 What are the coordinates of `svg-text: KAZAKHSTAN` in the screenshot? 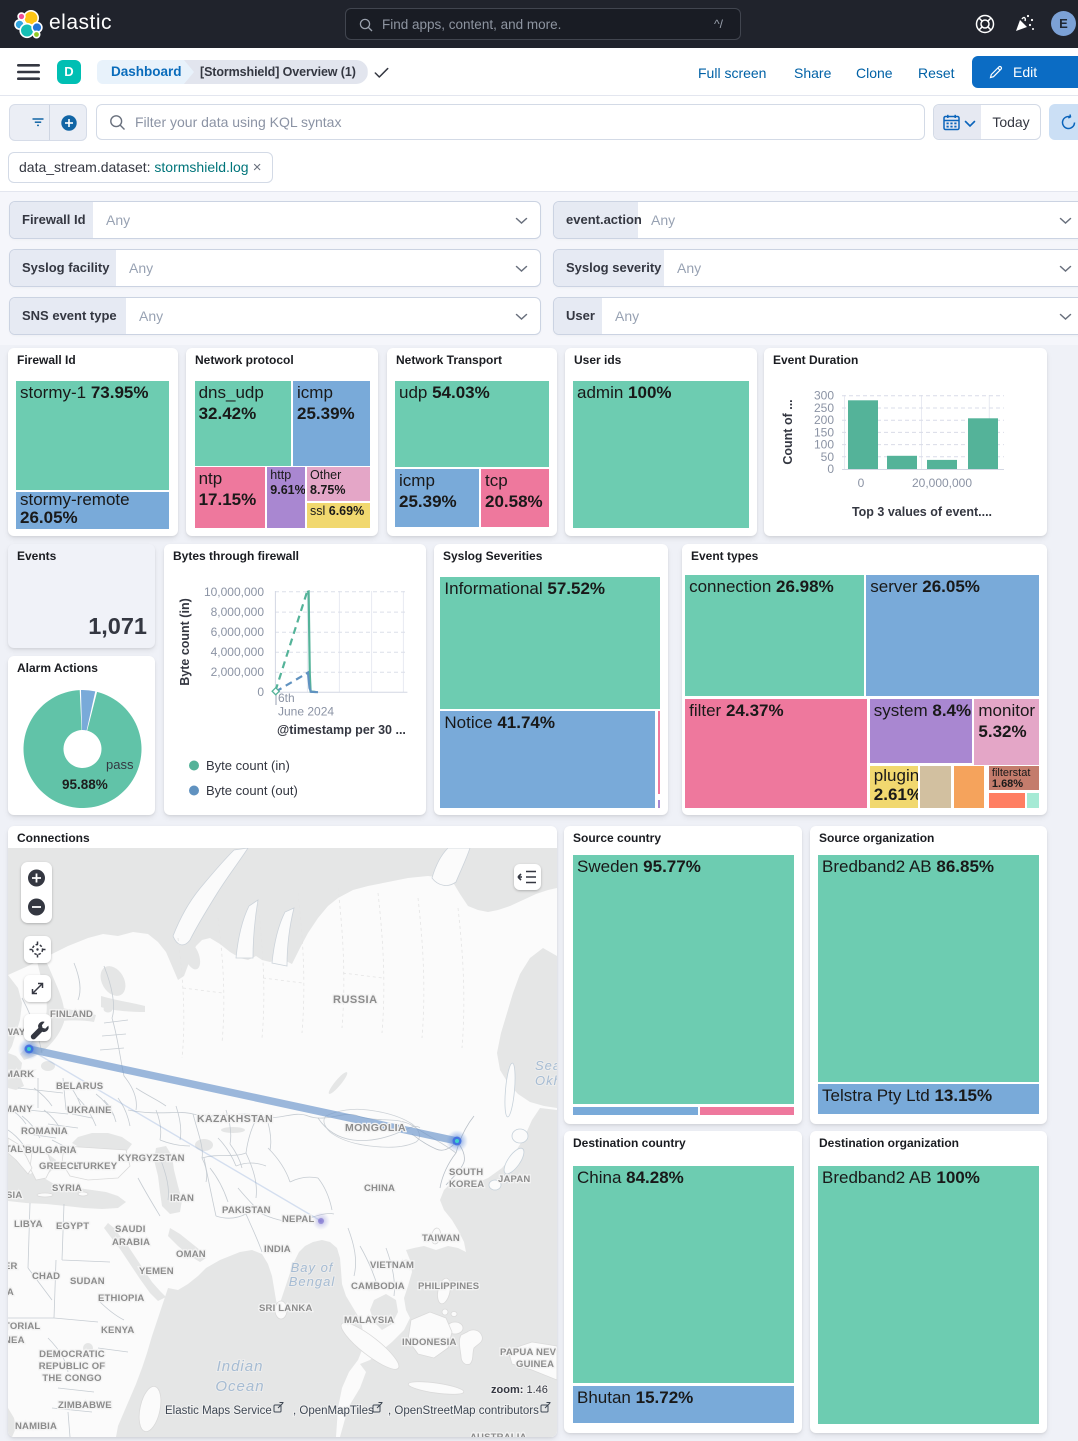 It's located at (235, 1119).